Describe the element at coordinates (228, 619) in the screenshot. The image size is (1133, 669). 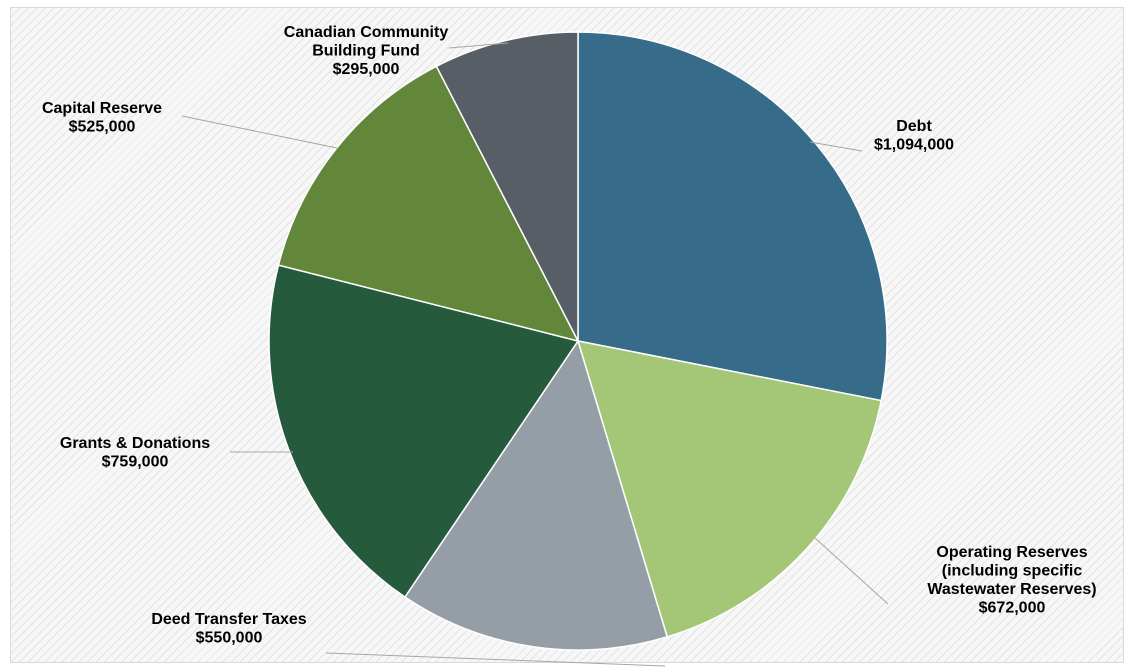
I see `data-label-category: Deed Transfer Taxes` at that location.